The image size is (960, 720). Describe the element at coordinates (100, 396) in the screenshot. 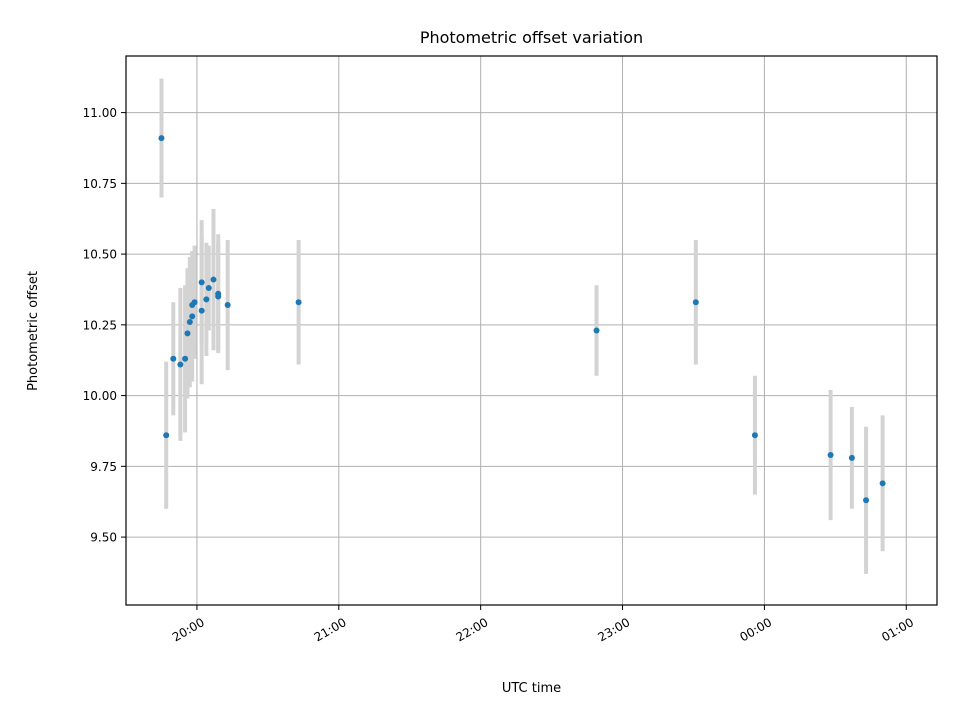

I see `y-tick-label: 10.00` at that location.